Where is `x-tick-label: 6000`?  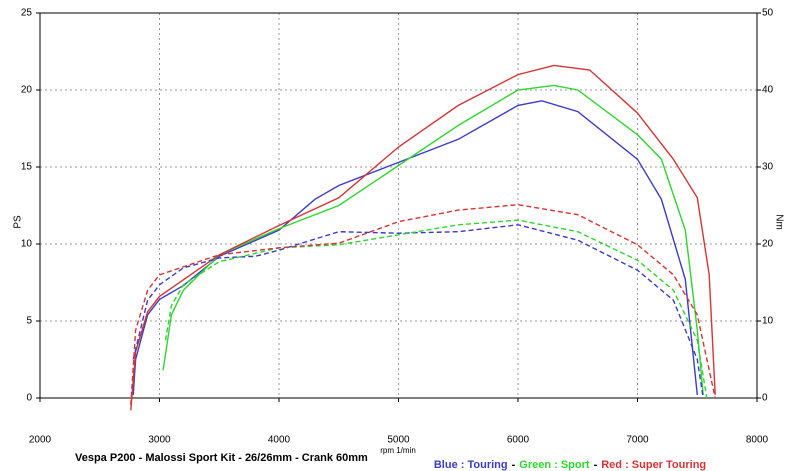
x-tick-label: 6000 is located at coordinates (518, 440).